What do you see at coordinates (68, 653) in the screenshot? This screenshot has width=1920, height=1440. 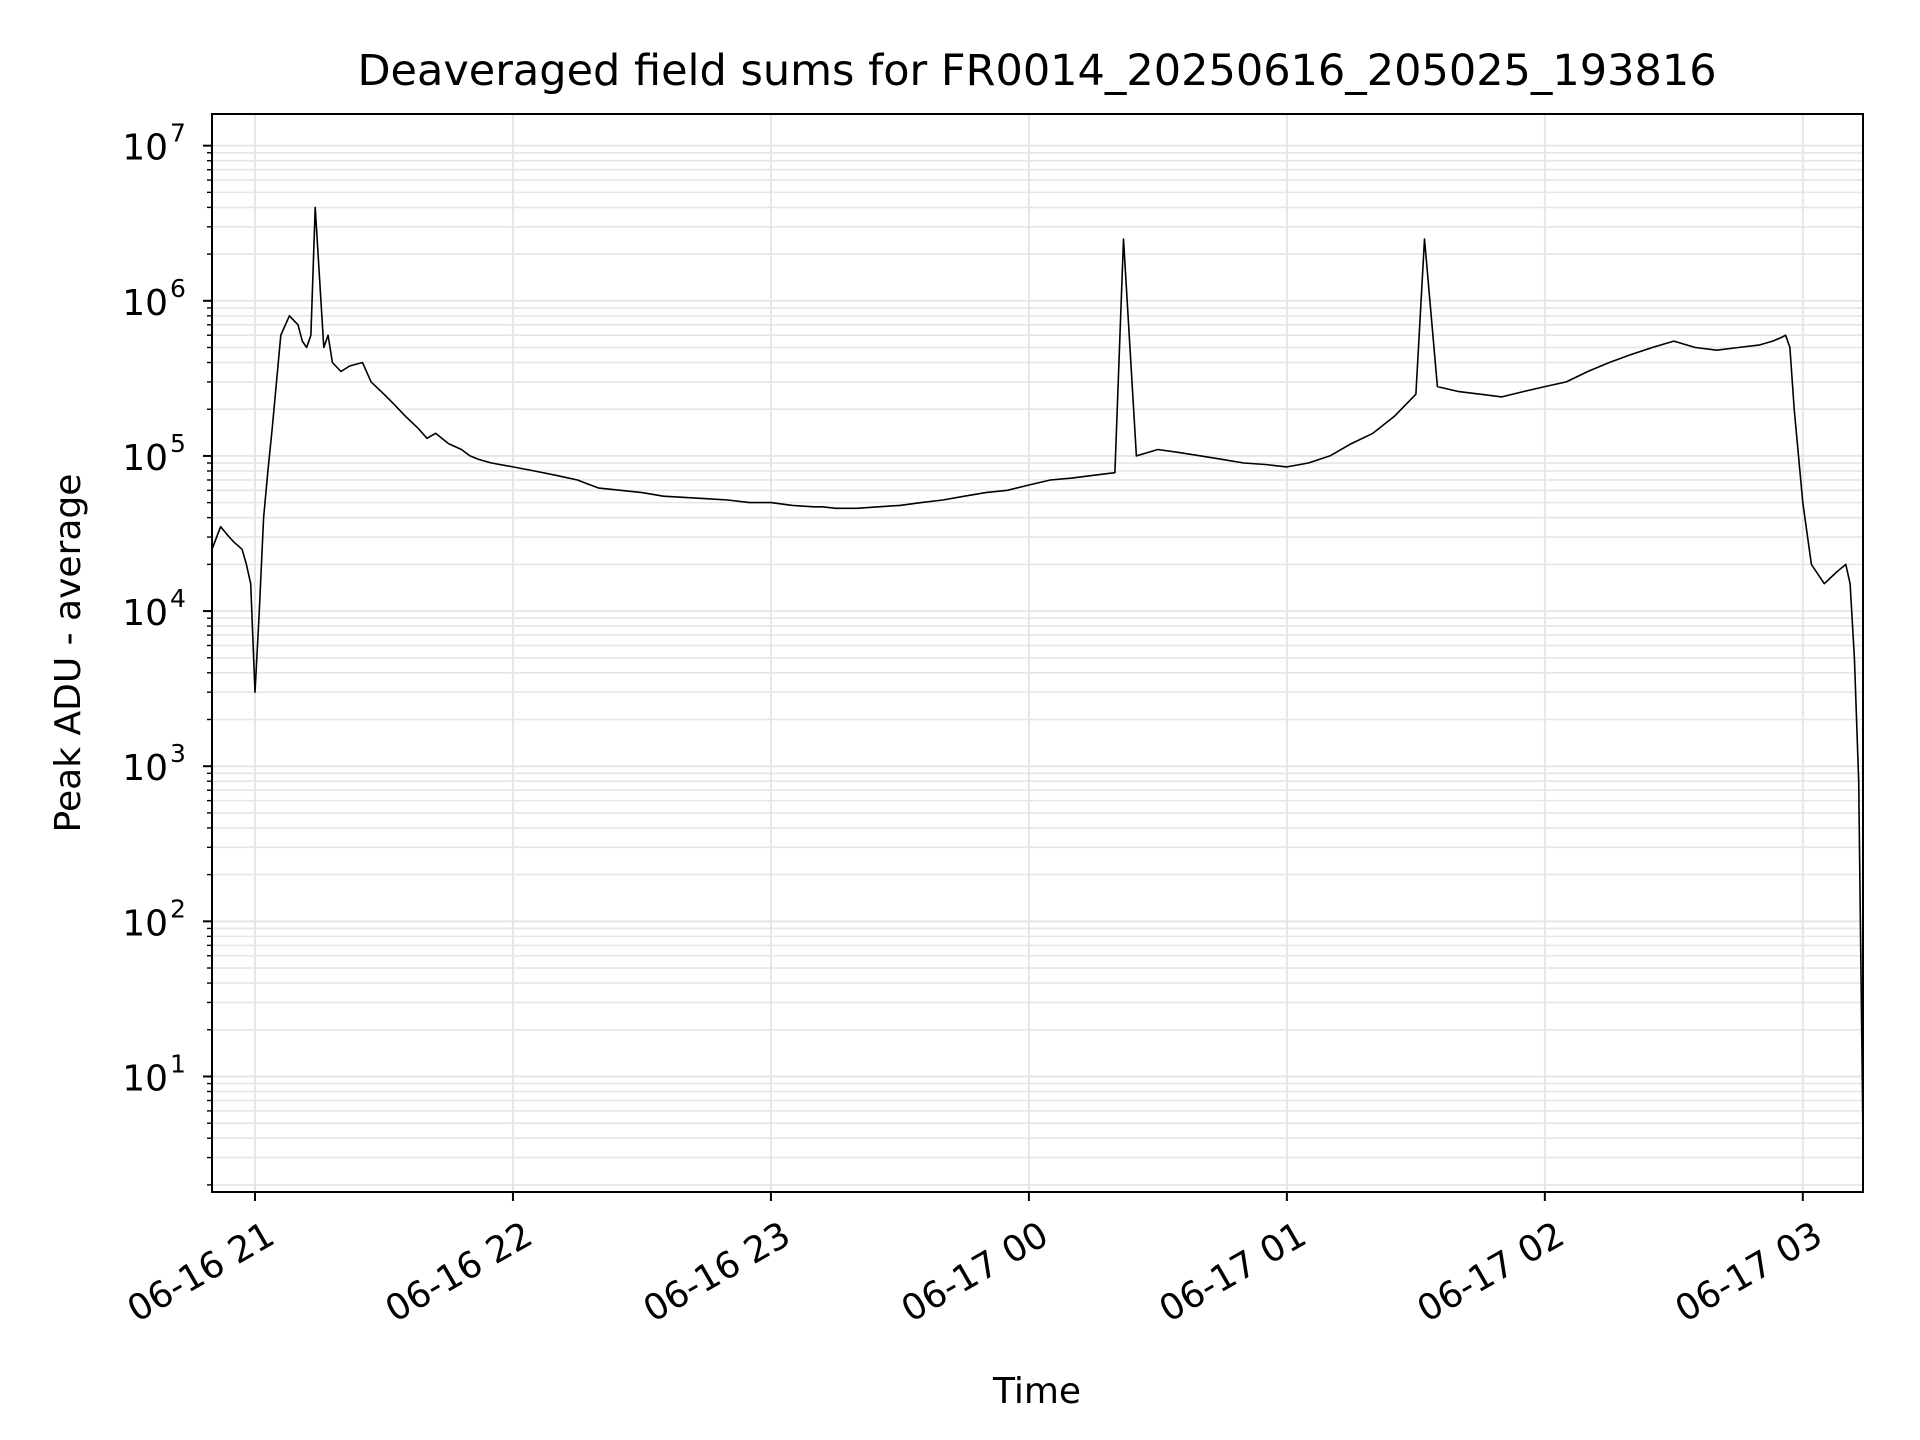 I see `y-axis-label: Peak ADU - average` at bounding box center [68, 653].